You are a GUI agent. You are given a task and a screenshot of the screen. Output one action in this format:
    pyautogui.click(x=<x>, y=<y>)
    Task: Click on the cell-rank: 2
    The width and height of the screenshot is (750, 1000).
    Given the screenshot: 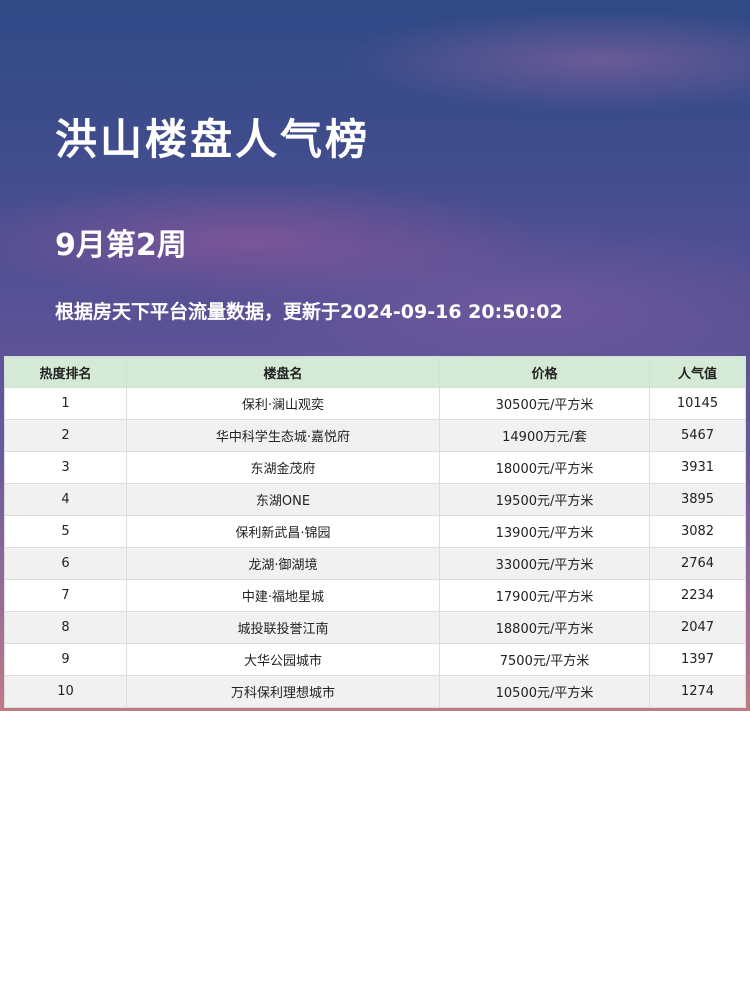 What is the action you would take?
    pyautogui.click(x=65, y=435)
    